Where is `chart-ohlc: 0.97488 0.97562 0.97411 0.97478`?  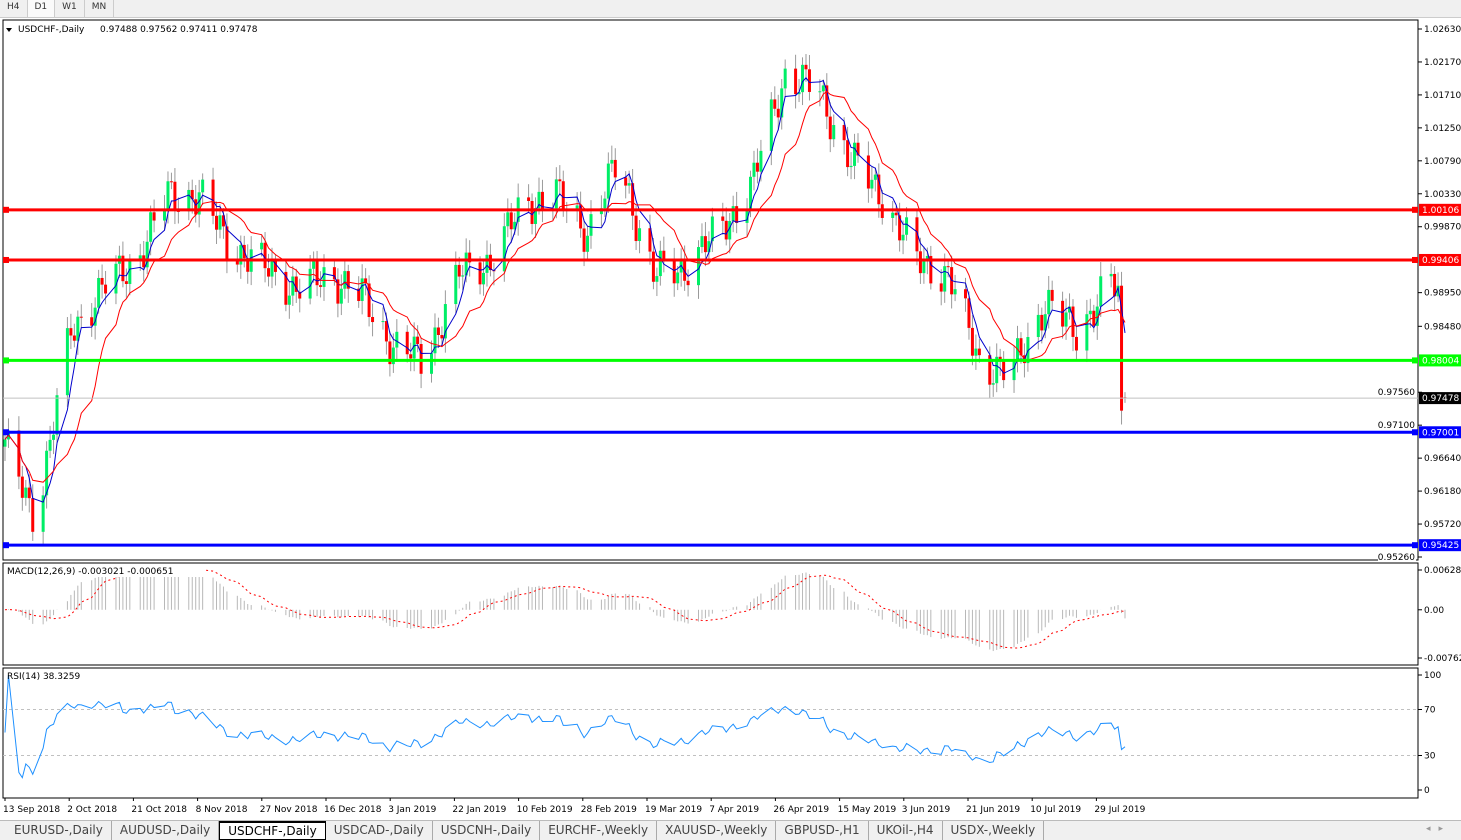
chart-ohlc: 0.97488 0.97562 0.97411 0.97478 is located at coordinates (179, 30).